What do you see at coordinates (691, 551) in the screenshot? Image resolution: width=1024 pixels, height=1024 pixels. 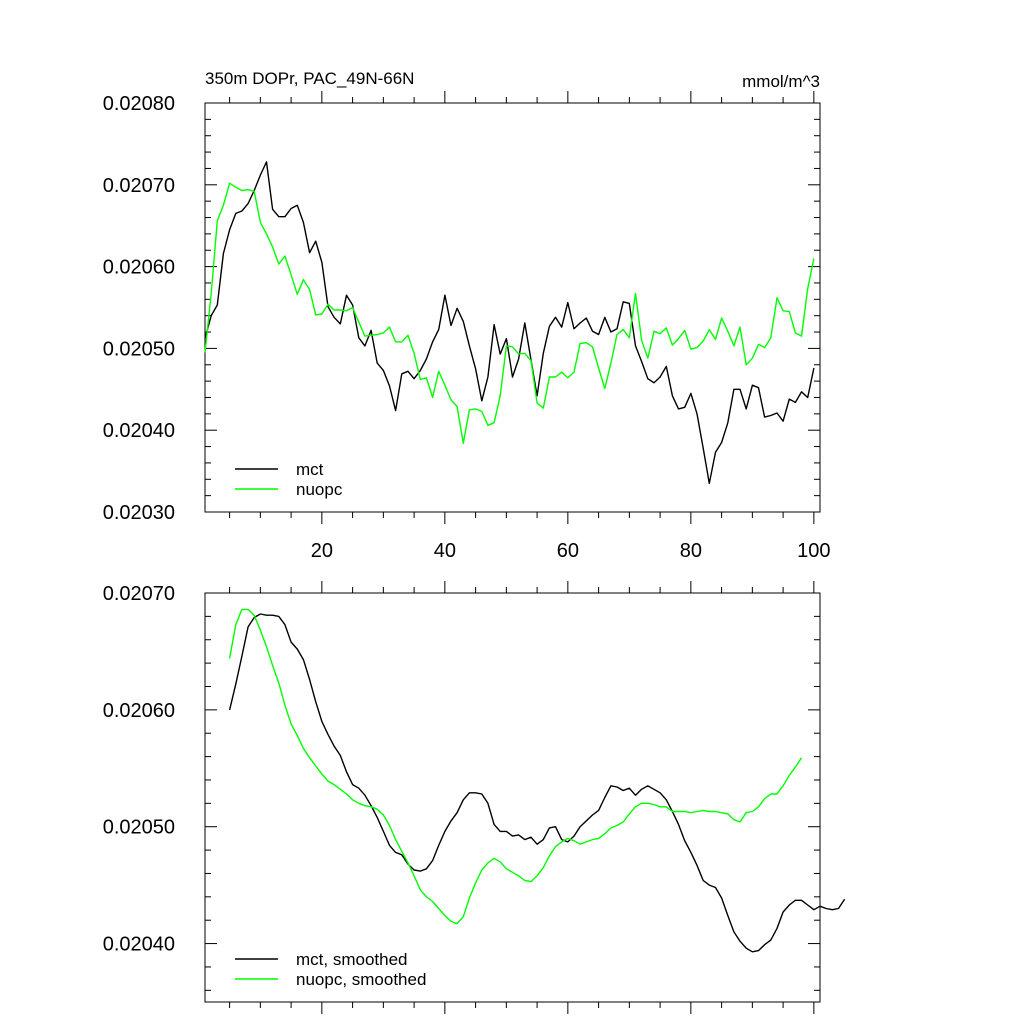 I see `x-tick-label: 80` at bounding box center [691, 551].